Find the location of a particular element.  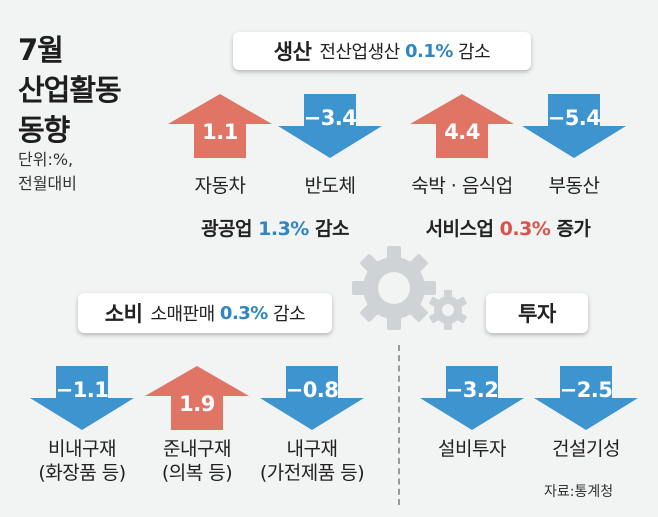

investment-heading: 투자 is located at coordinates (537, 314).